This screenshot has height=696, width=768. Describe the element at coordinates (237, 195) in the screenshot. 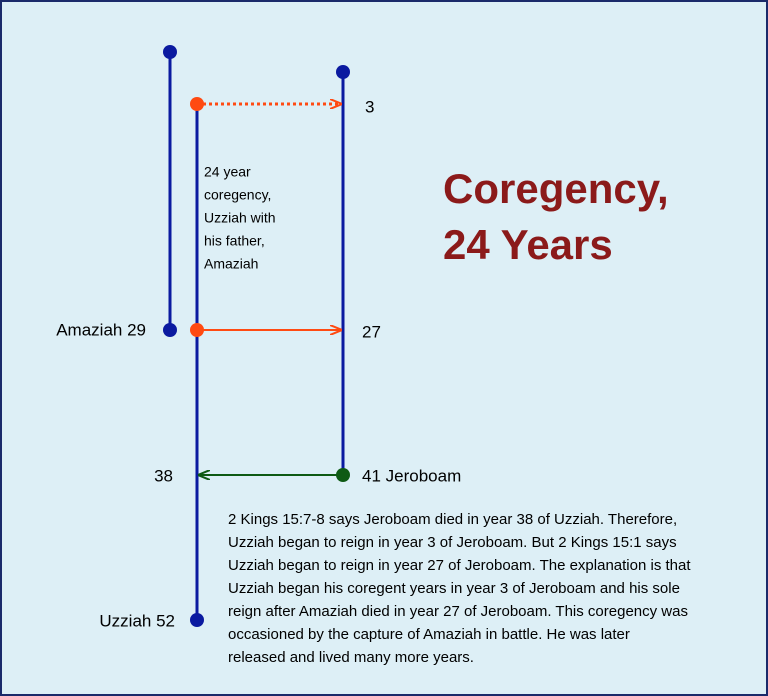

I see `text-line: coregency,` at that location.